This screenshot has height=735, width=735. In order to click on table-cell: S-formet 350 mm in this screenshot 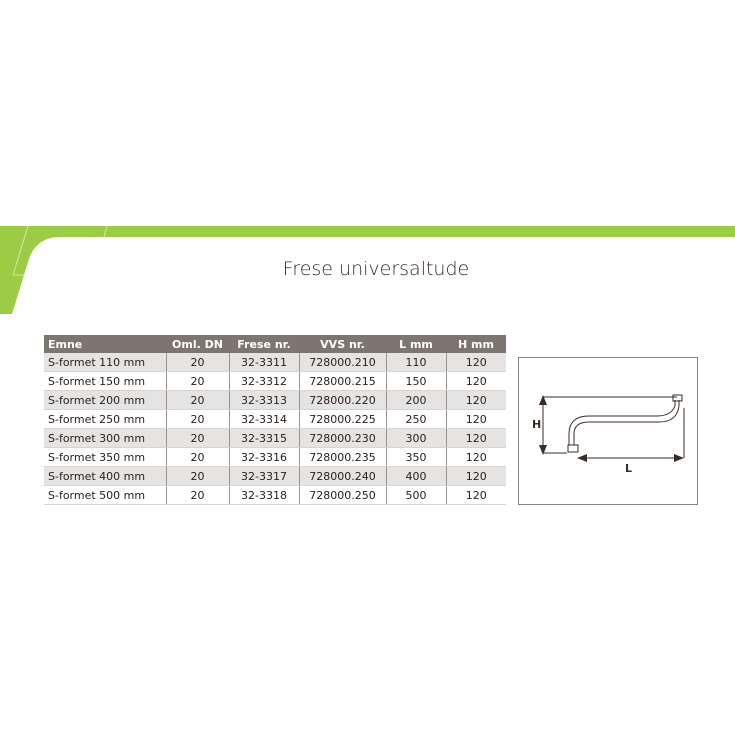, I will do `click(105, 457)`.